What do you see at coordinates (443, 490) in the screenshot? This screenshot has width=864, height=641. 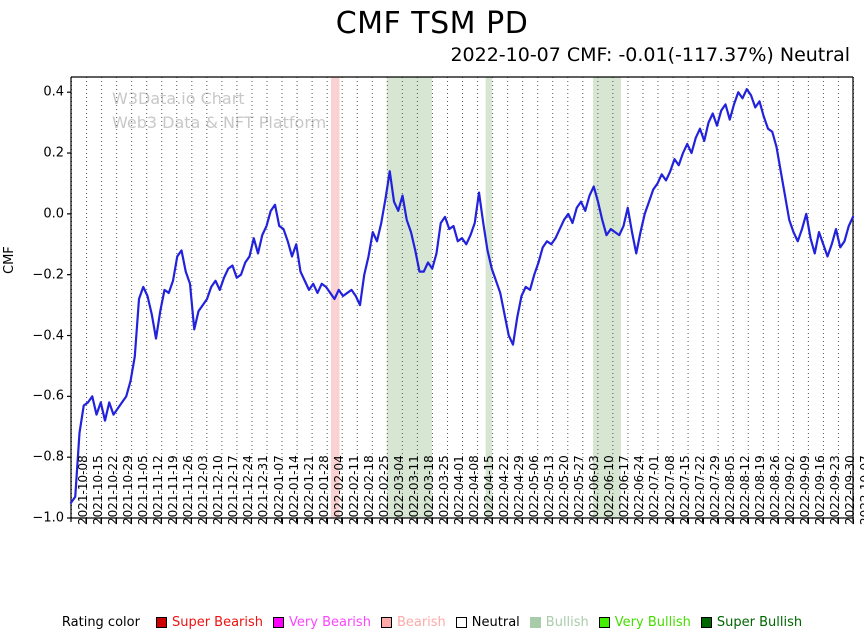 I see `x-tick-label: 2022-03-25` at bounding box center [443, 490].